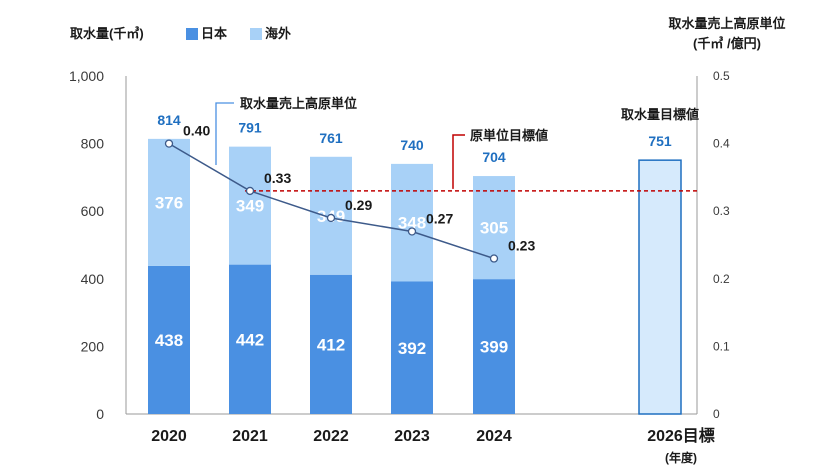 Image resolution: width=840 pixels, height=473 pixels. Describe the element at coordinates (250, 128) in the screenshot. I see `bar-total-label: 791` at that location.